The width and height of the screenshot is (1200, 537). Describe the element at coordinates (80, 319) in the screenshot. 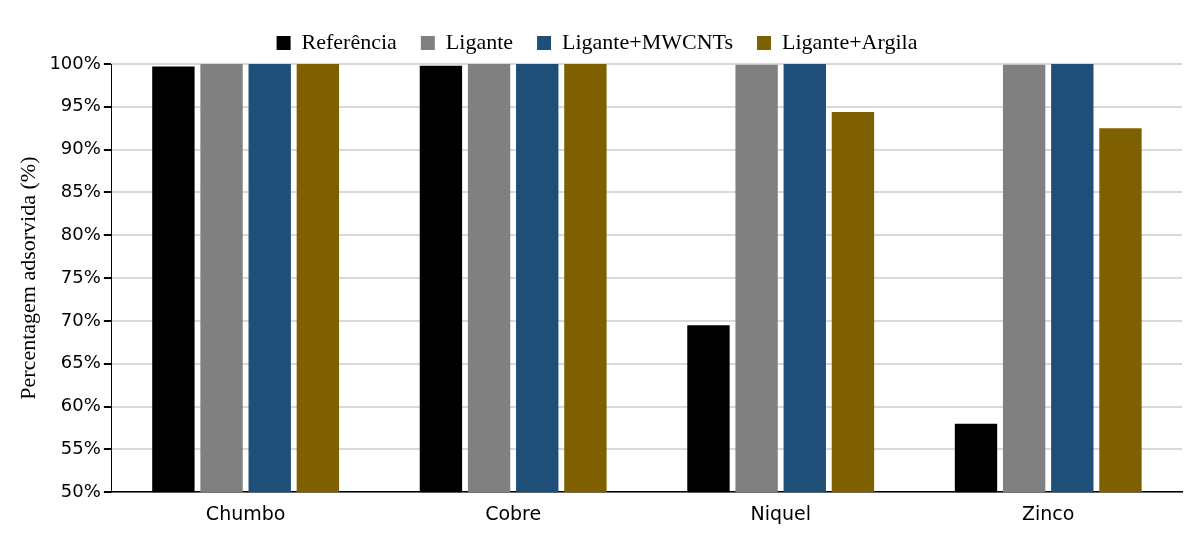

I see `y-tick-label: 70%` at that location.